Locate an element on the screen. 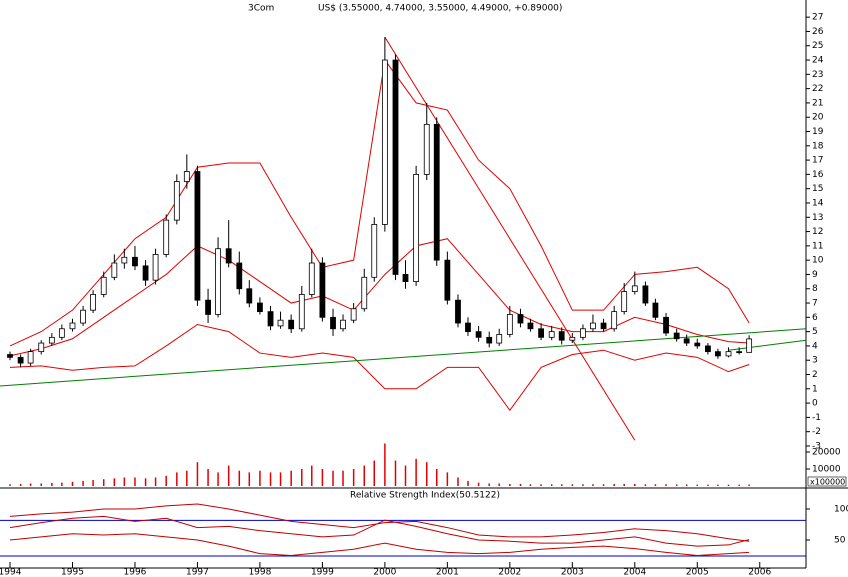  x-tick-label: 1994 is located at coordinates (11, 572).